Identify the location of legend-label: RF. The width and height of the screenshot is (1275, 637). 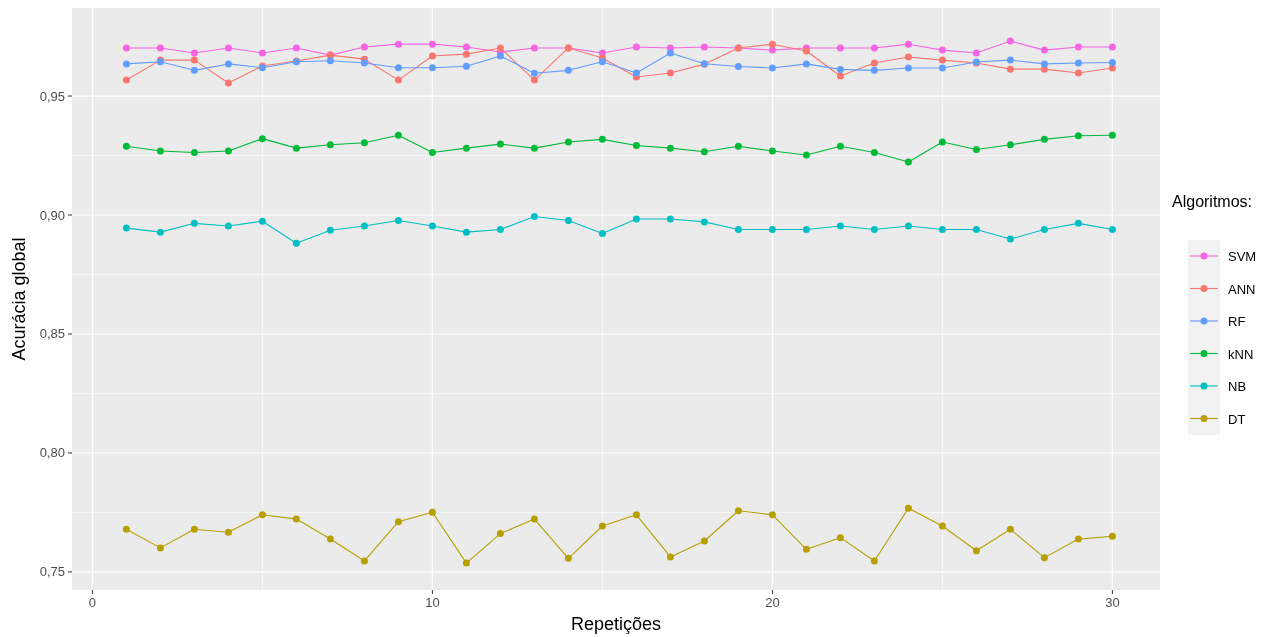
(1237, 321).